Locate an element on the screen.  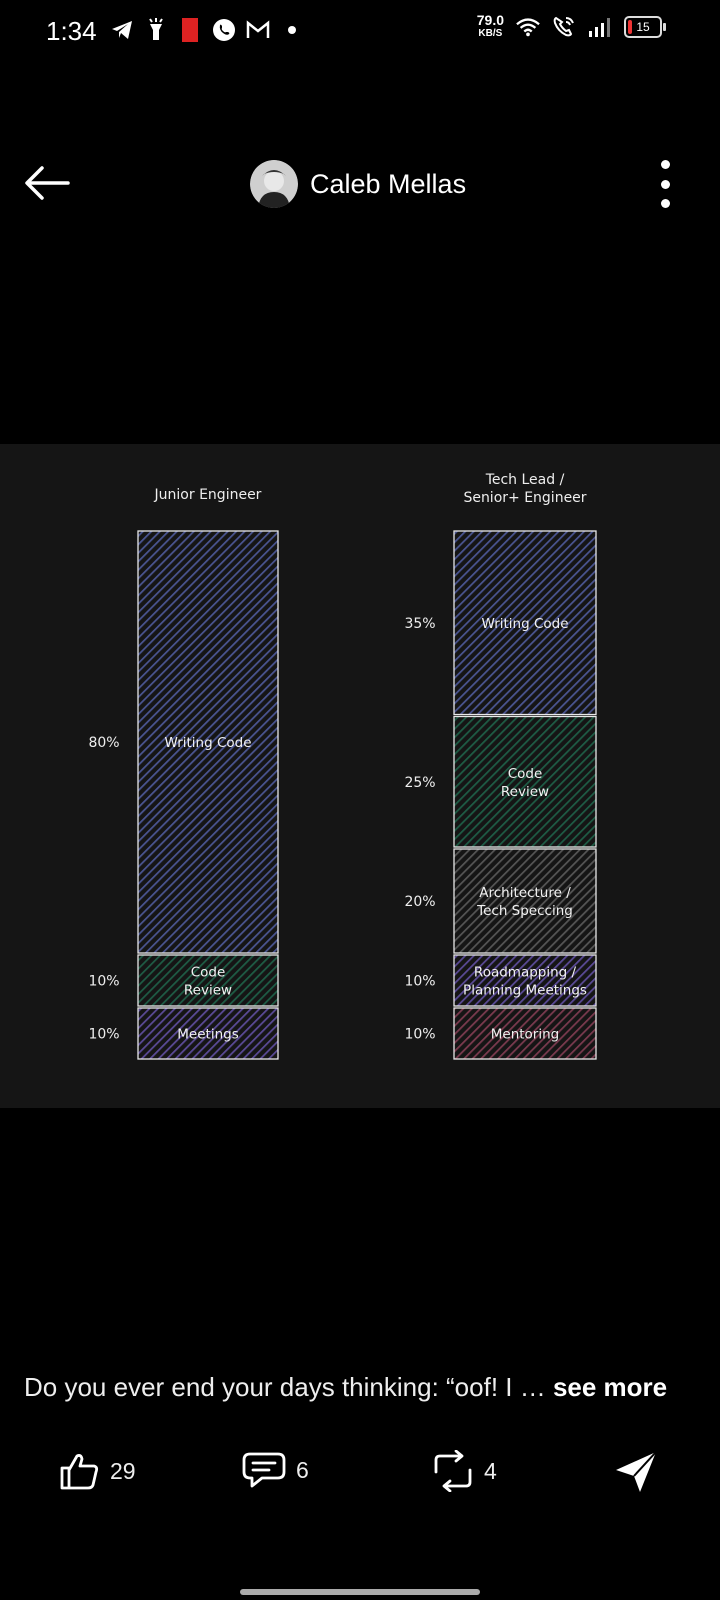
network-speed-value: 79.0 is located at coordinates (490, 20).